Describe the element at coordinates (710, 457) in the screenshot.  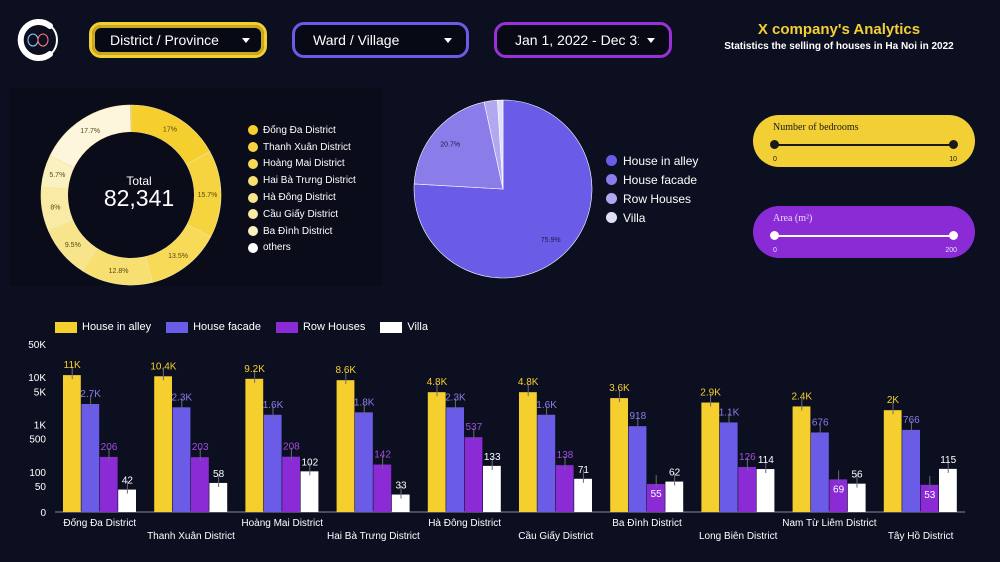
I see `bar-house-in-alley-long-bien-district` at that location.